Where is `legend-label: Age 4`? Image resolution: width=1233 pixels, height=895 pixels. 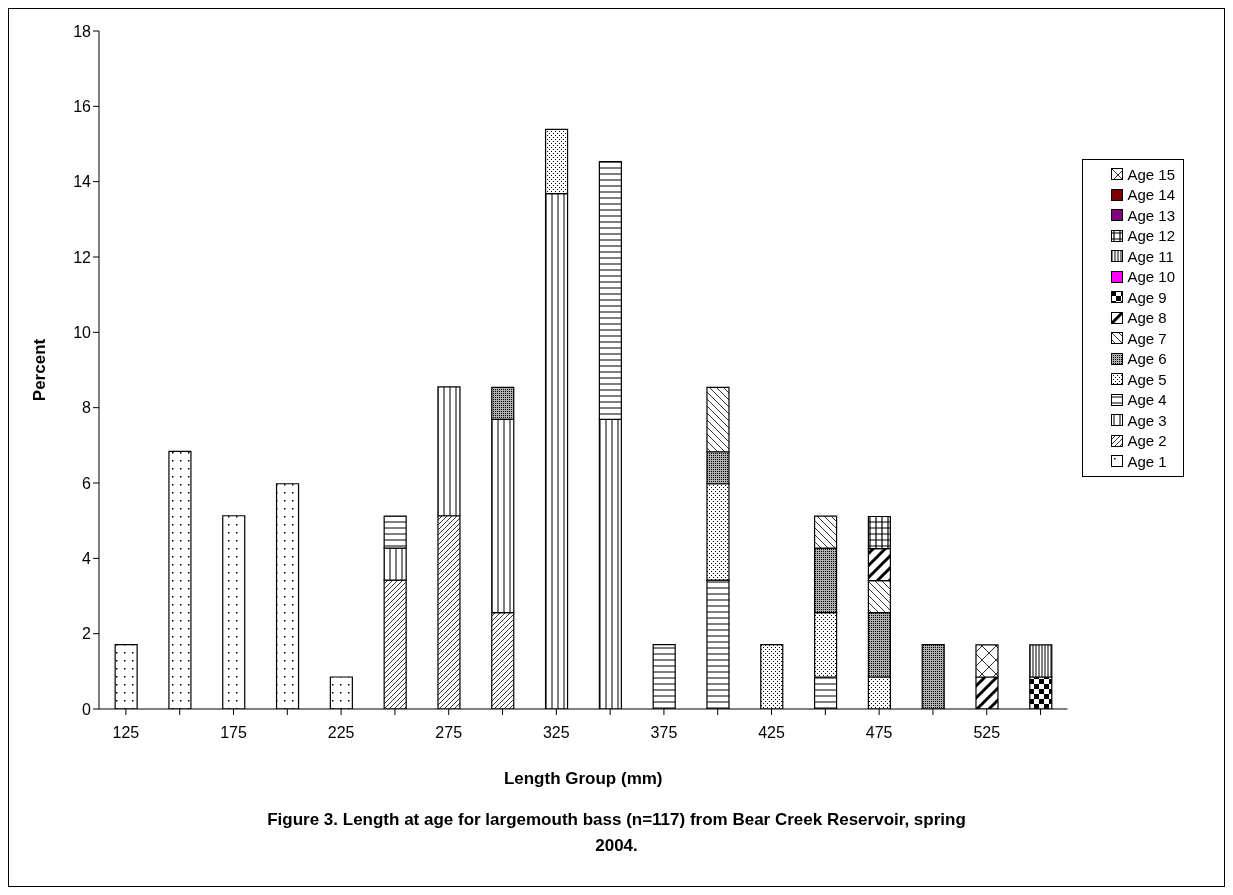
legend-label: Age 4 is located at coordinates (1147, 400).